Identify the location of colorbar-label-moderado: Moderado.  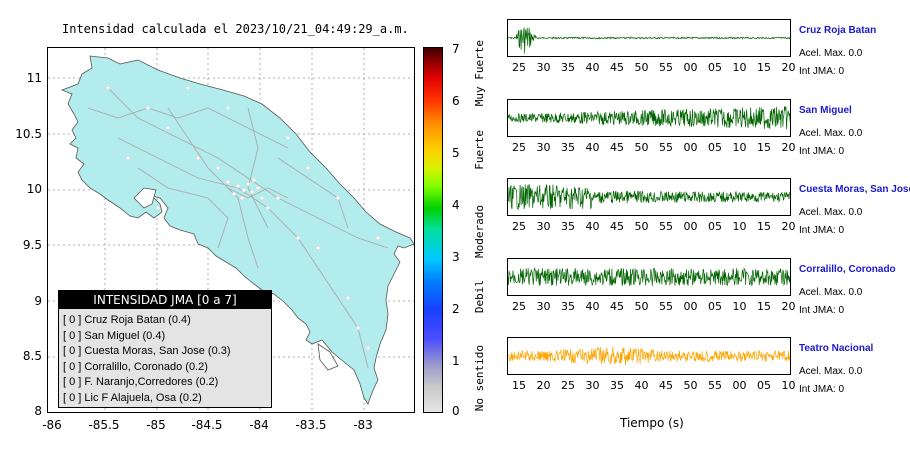
(479, 231).